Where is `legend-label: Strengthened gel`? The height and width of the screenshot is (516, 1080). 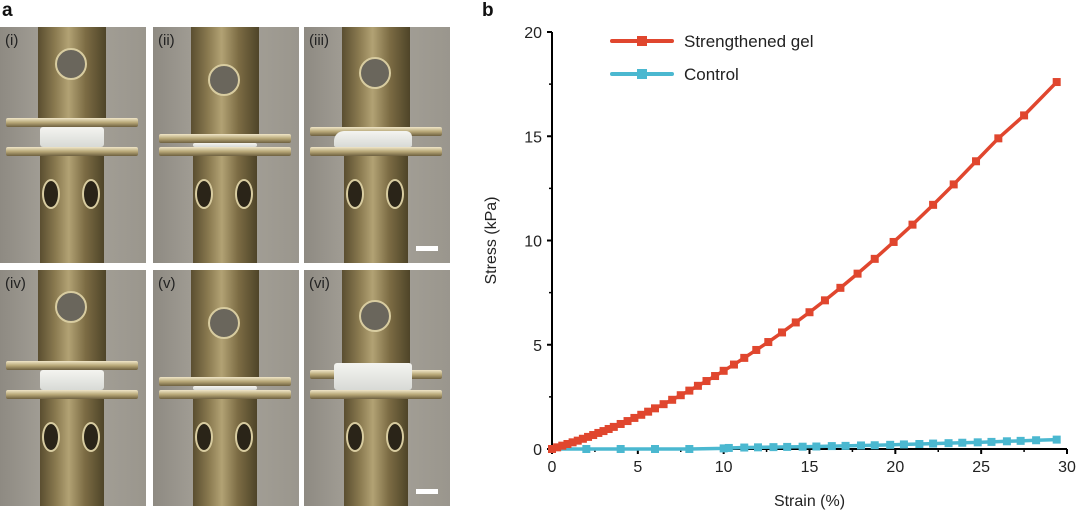
legend-label: Strengthened gel is located at coordinates (749, 41).